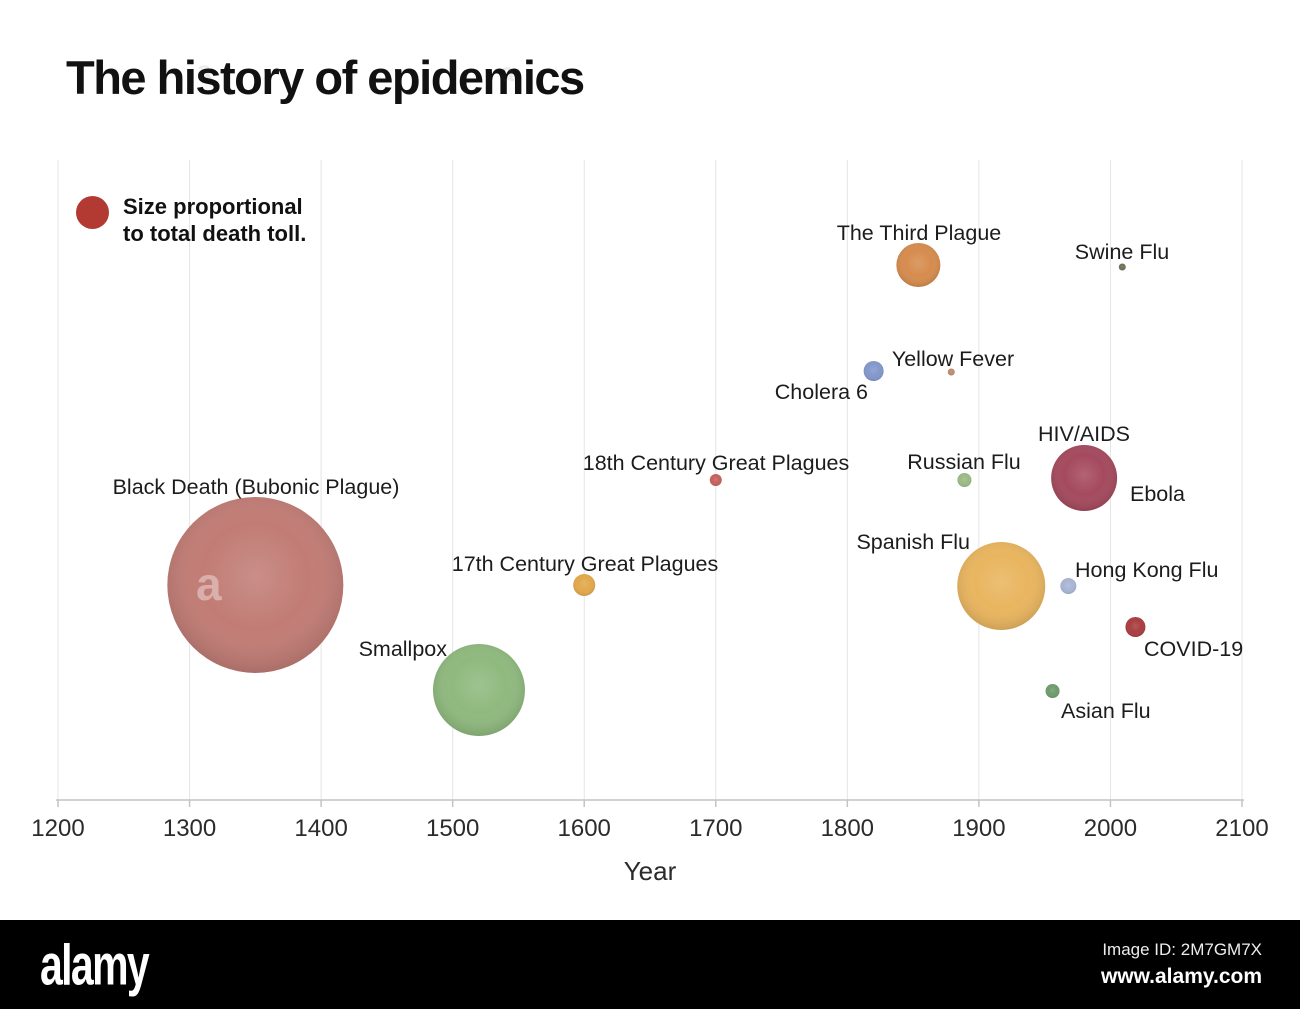 This screenshot has height=1009, width=1300. What do you see at coordinates (585, 564) in the screenshot?
I see `point-label-17th-century-great-plagues: 17th Century Great Plagues` at bounding box center [585, 564].